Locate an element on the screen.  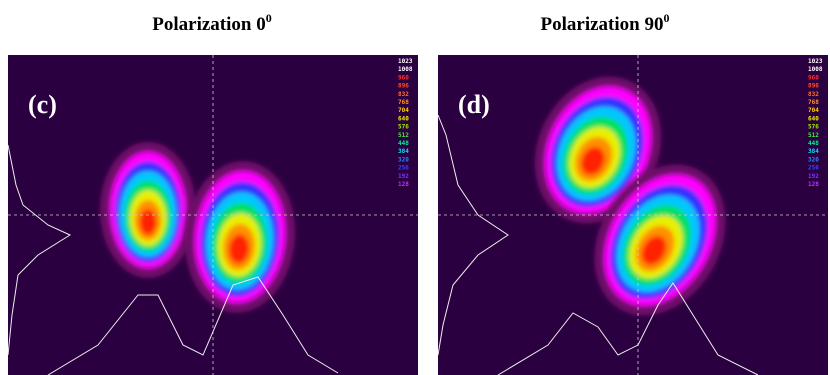
title-text: Polarization 90 is located at coordinates (602, 24).